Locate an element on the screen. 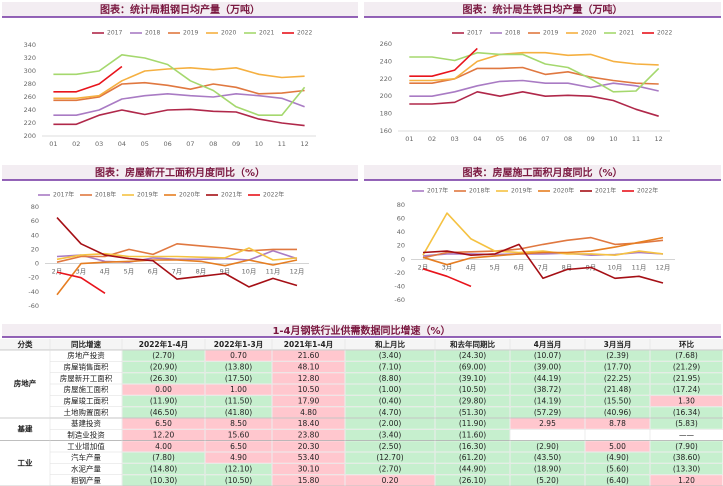  legend-label: 2020 is located at coordinates (588, 33).